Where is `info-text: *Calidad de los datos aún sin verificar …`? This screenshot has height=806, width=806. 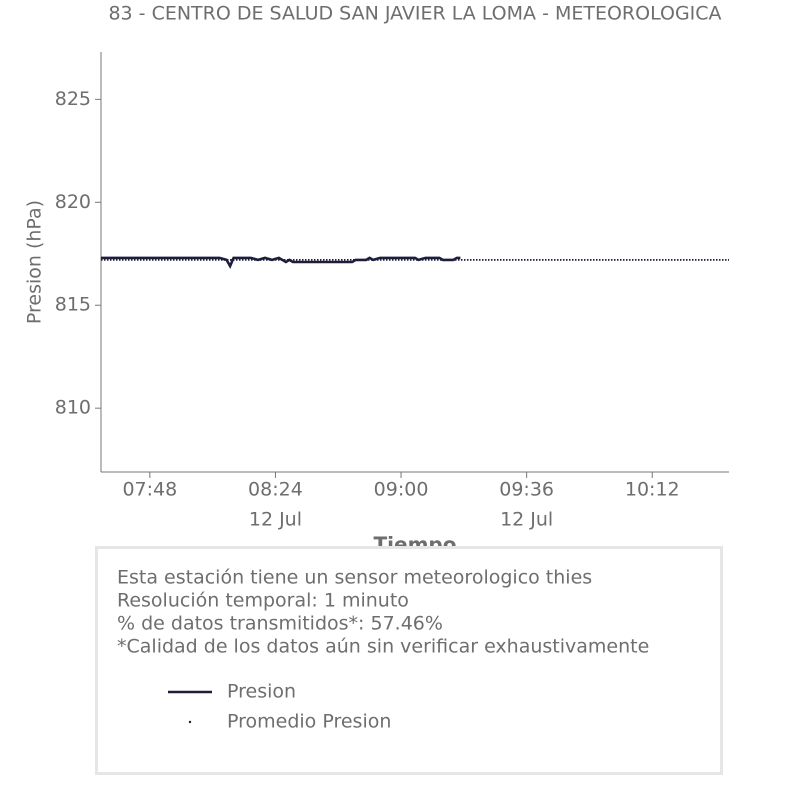
info-text: *Calidad de los datos aún sin verificar … is located at coordinates (383, 647).